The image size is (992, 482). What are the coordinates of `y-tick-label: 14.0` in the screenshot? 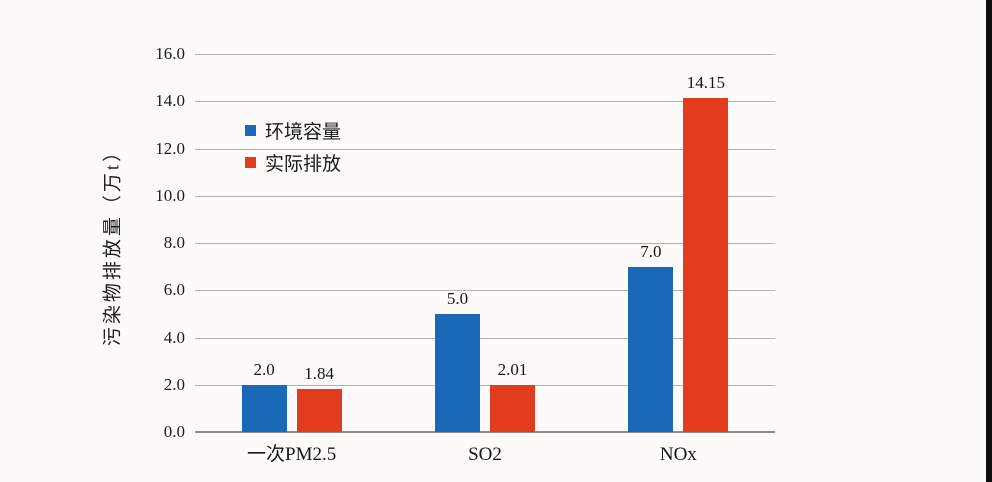 It's located at (170, 101).